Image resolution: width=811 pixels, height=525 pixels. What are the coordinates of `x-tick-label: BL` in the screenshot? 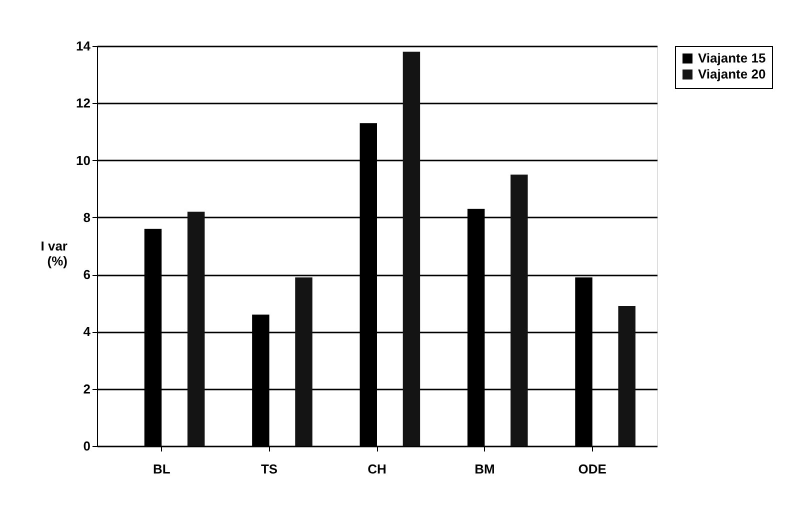 It's located at (161, 469).